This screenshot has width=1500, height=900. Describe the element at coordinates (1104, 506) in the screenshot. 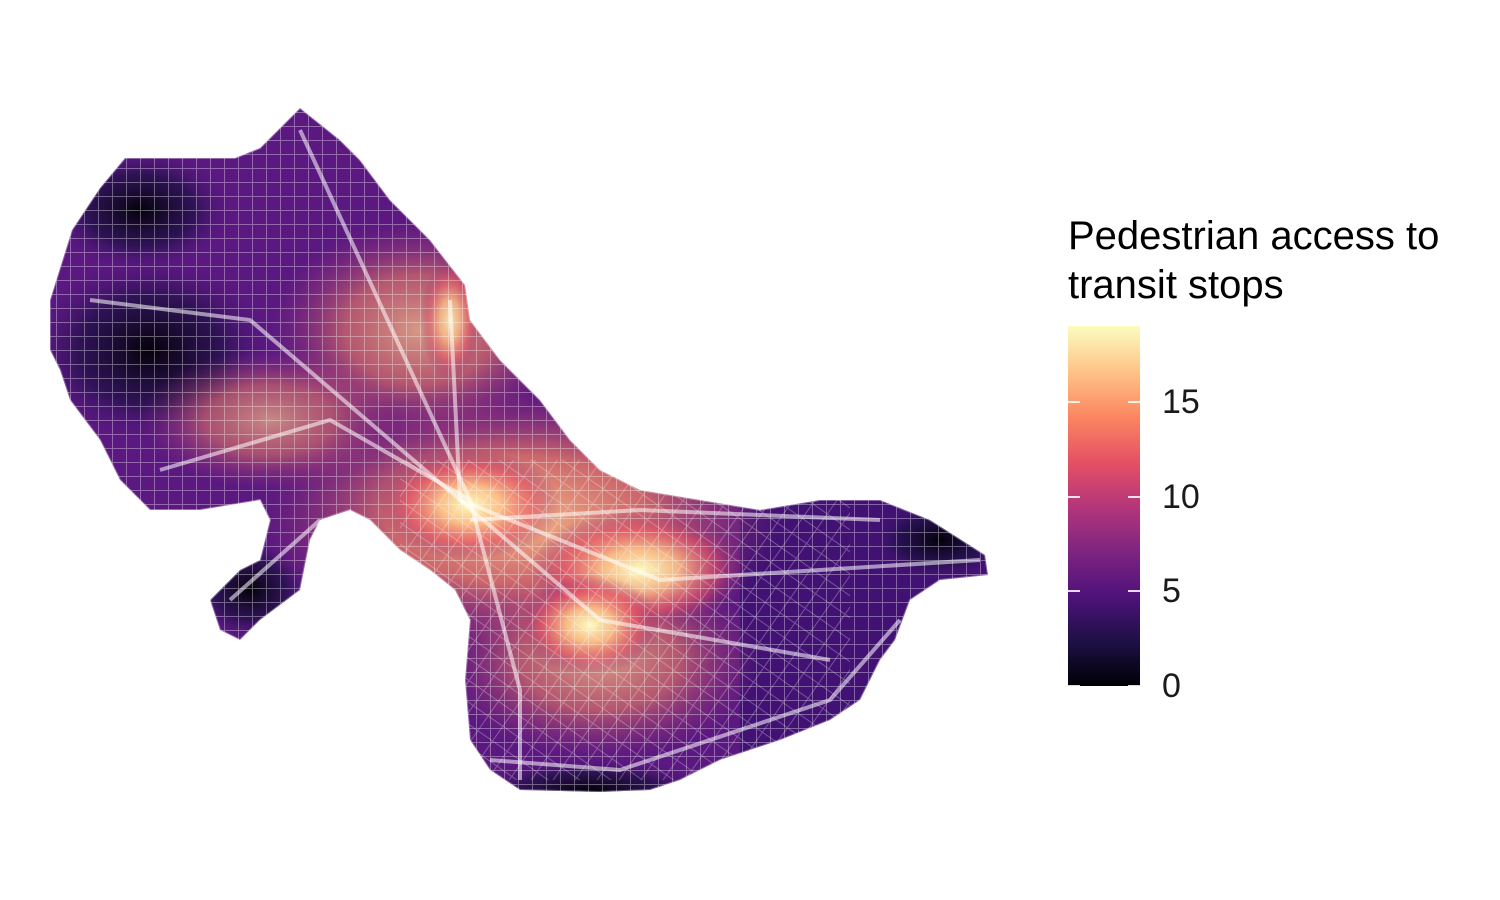

I see `legend-colorbar` at that location.